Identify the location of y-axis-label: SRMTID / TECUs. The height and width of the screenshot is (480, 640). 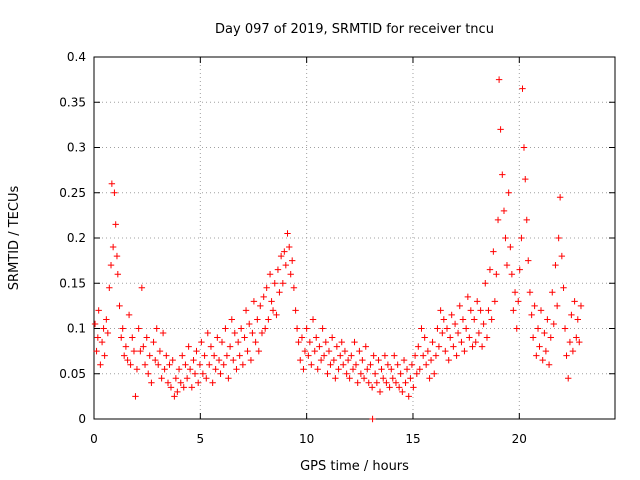
(14, 238).